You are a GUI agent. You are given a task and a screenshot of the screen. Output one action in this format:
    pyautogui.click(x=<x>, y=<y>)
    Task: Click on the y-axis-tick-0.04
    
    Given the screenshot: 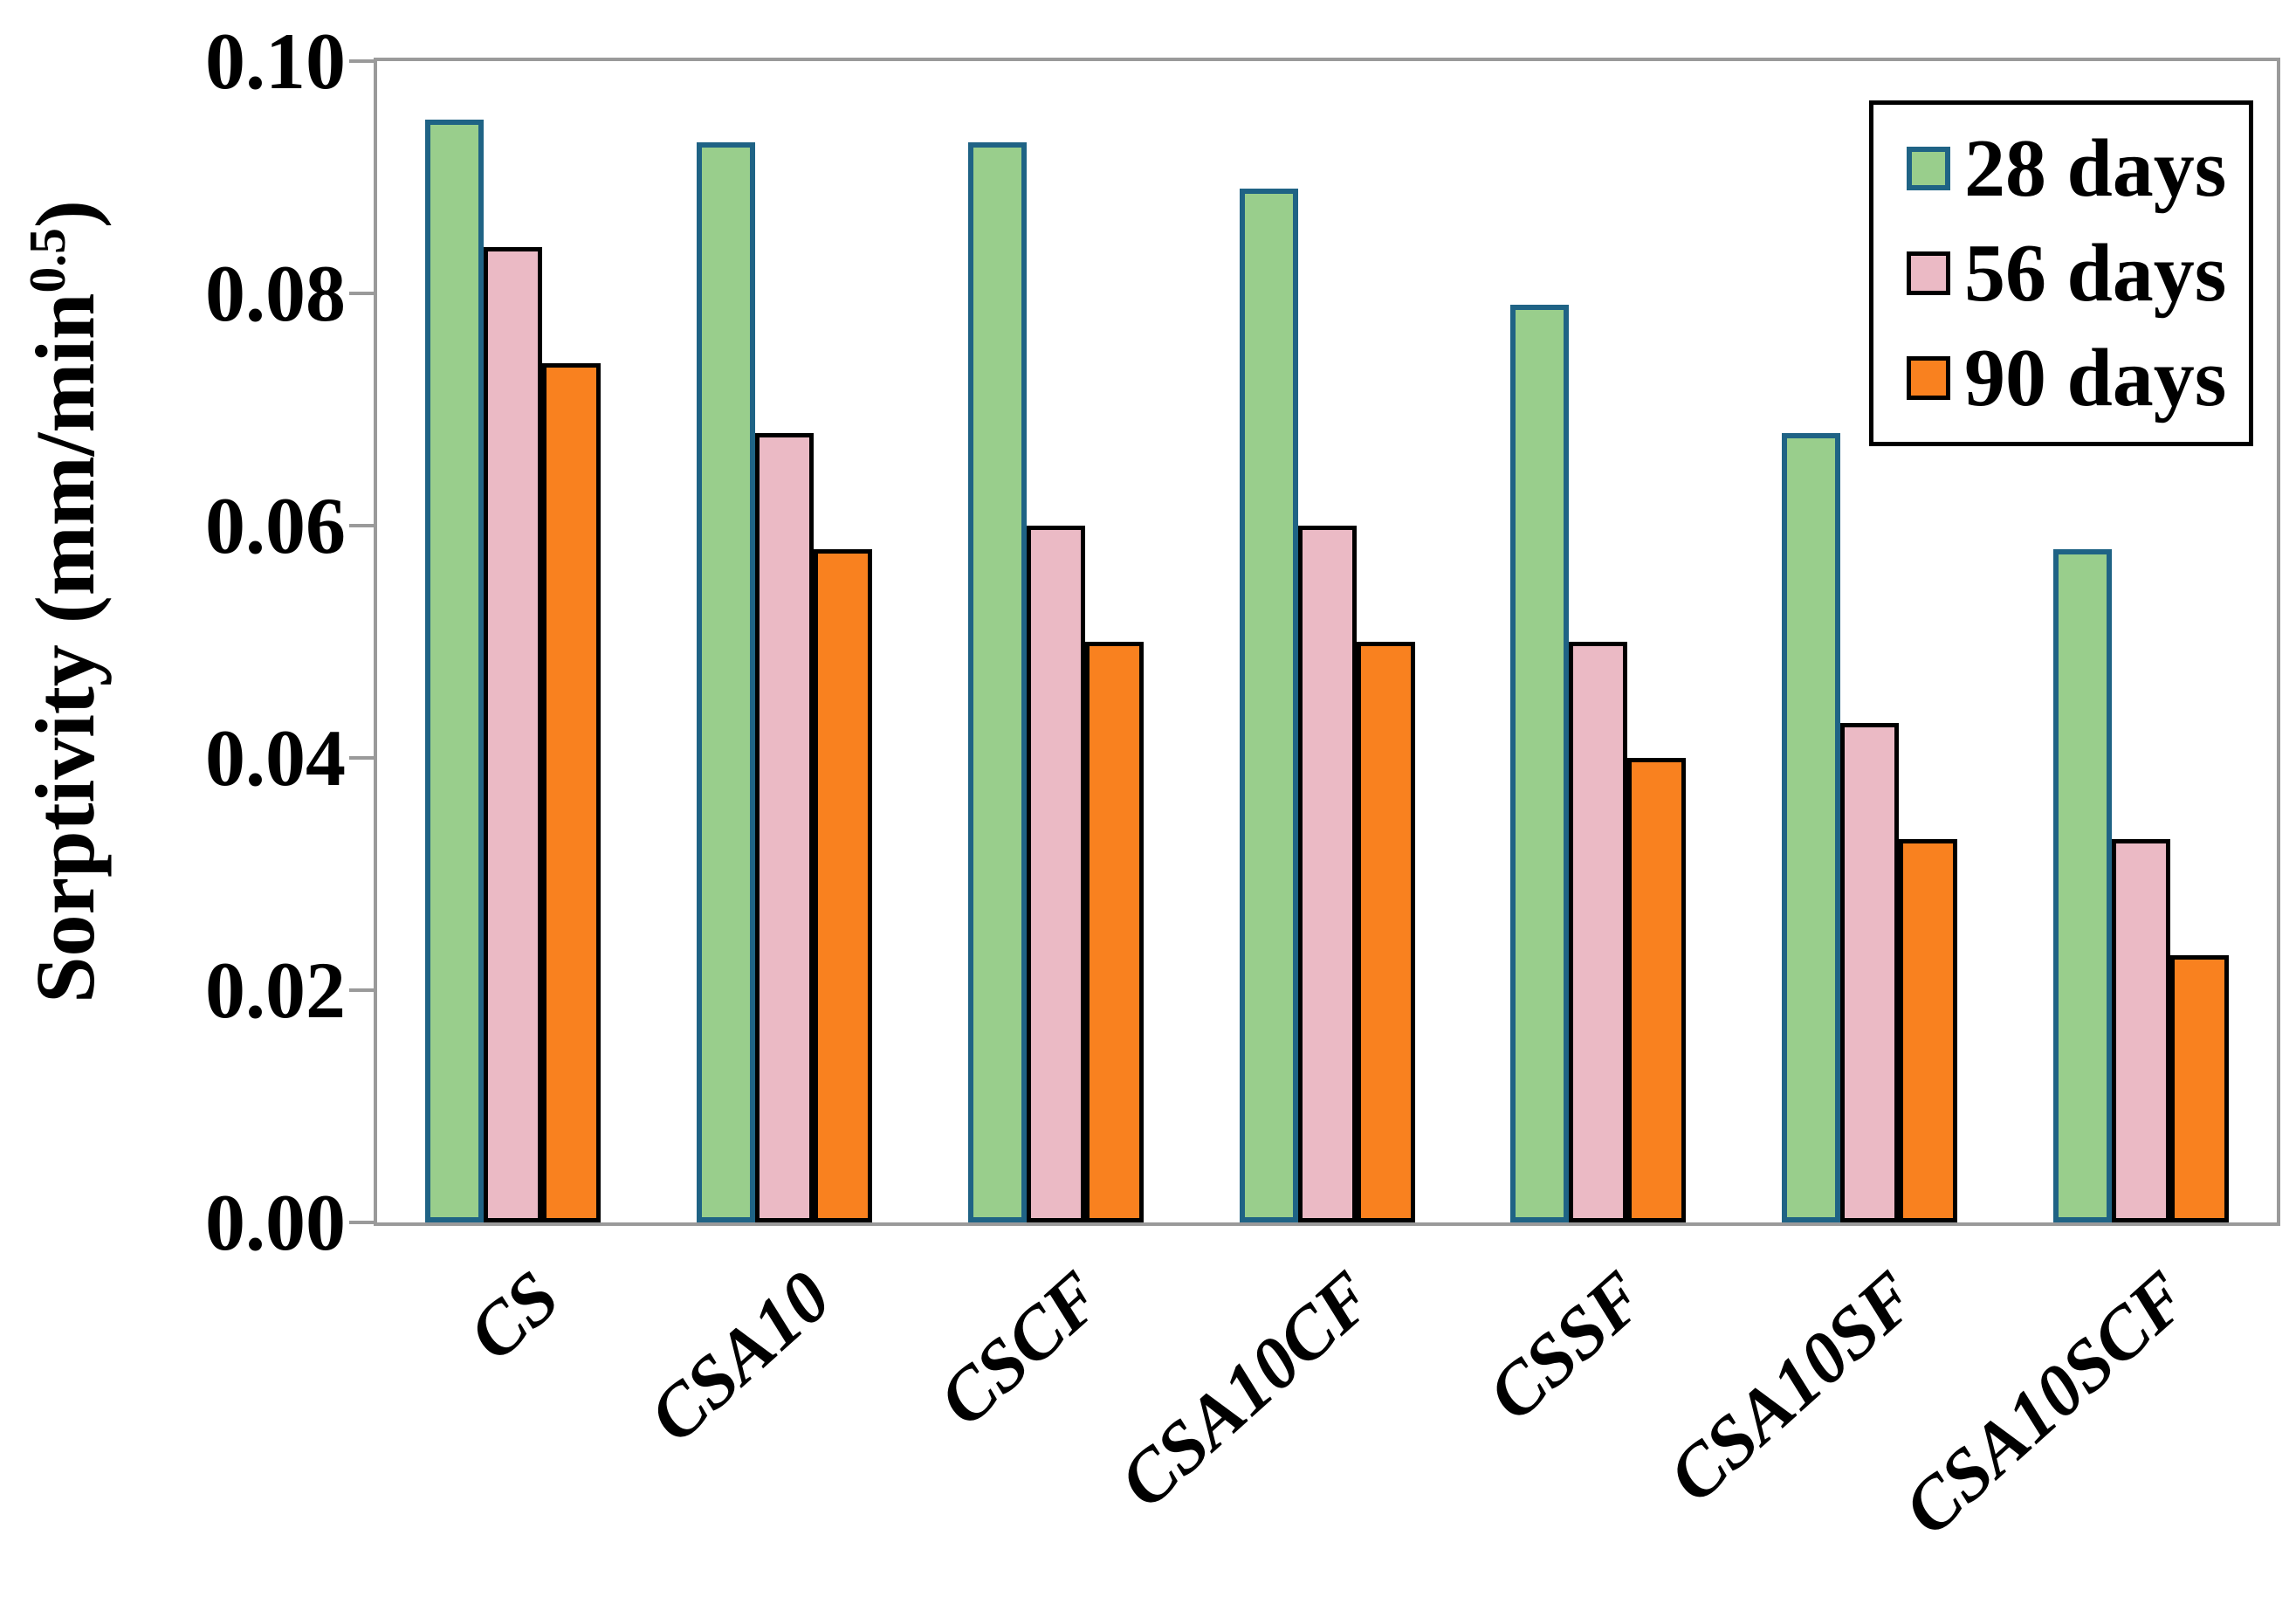 What is the action you would take?
    pyautogui.click(x=362, y=758)
    